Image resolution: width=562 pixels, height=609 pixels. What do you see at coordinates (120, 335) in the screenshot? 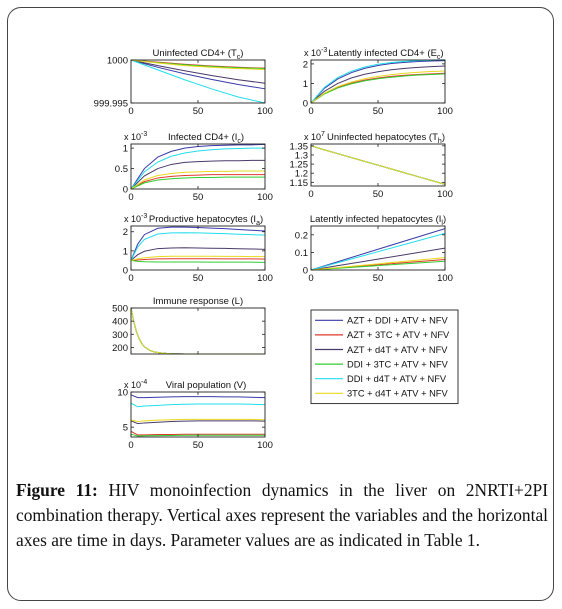
I see `y-tick-label: 300` at bounding box center [120, 335].